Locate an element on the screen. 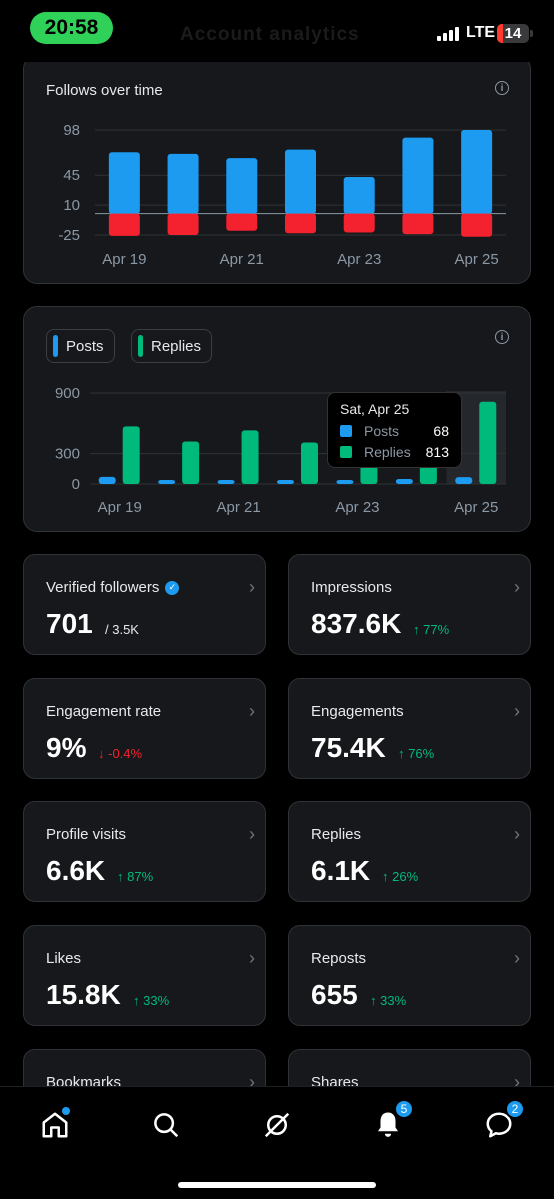  nav-notifications: 5 is located at coordinates (391, 1122).